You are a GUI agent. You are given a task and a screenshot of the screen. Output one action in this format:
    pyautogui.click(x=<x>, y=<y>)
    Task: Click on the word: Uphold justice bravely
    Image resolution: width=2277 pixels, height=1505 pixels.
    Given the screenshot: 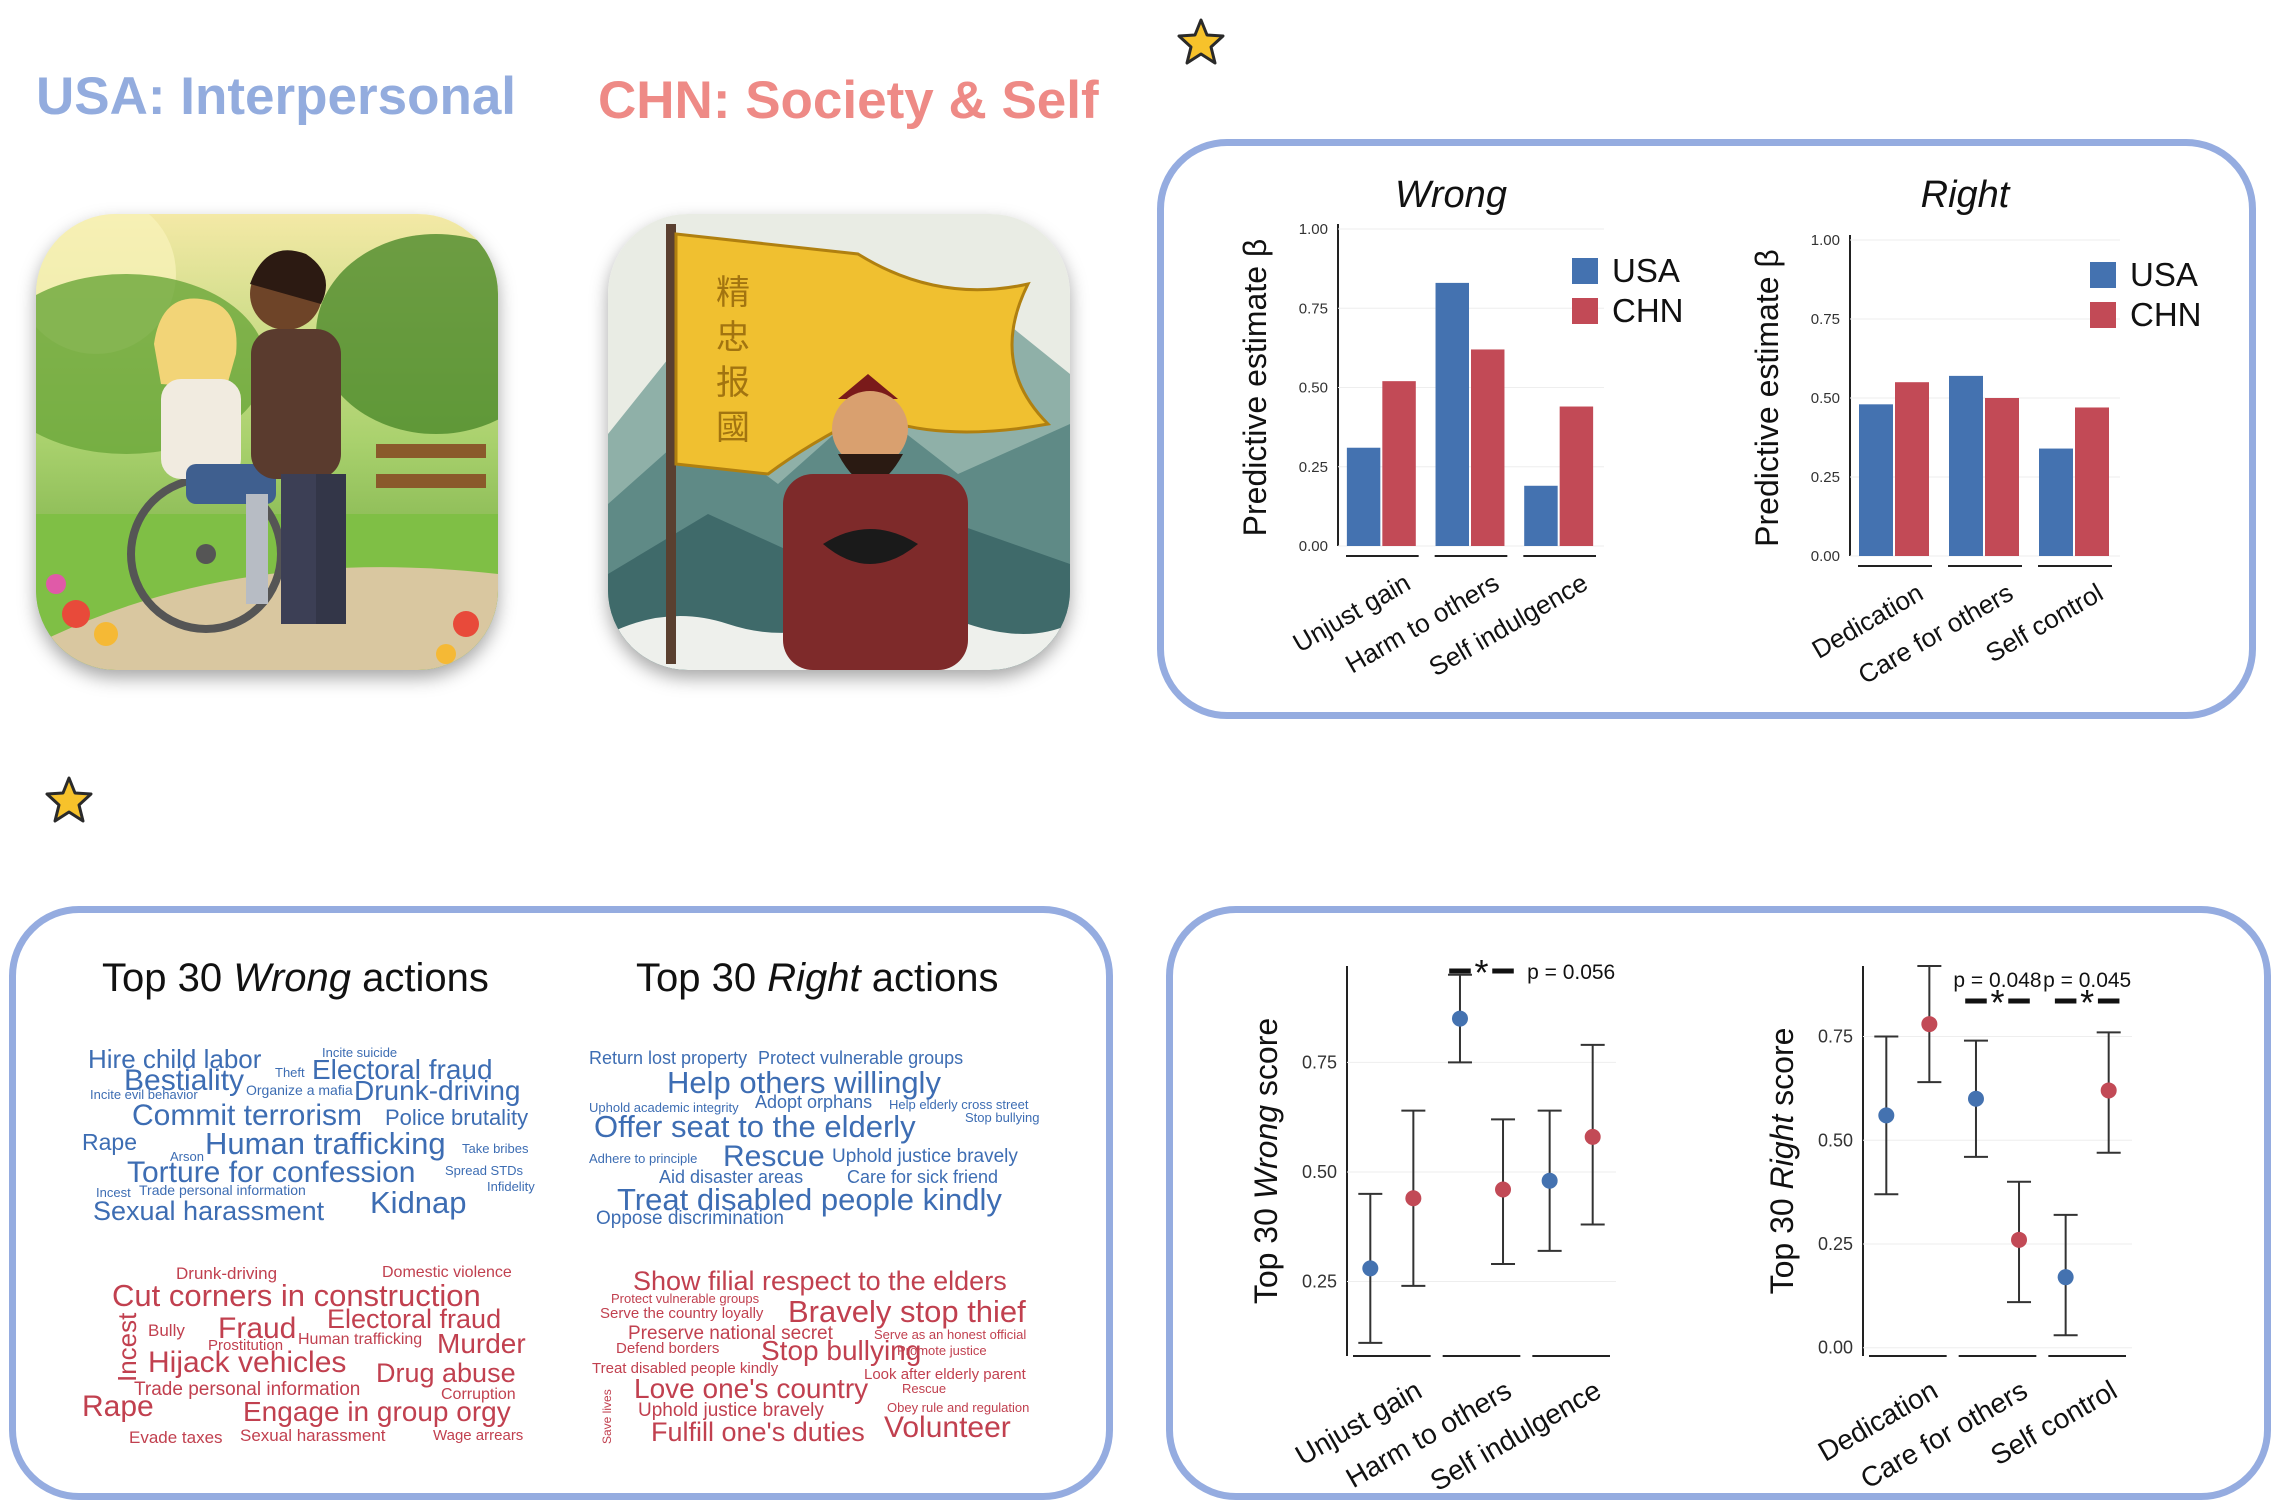 What is the action you would take?
    pyautogui.click(x=731, y=1410)
    